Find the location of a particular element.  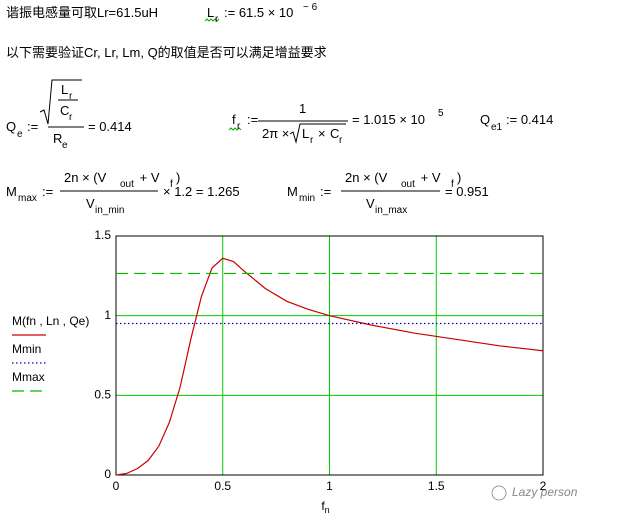

superscript: 5 is located at coordinates (441, 113).